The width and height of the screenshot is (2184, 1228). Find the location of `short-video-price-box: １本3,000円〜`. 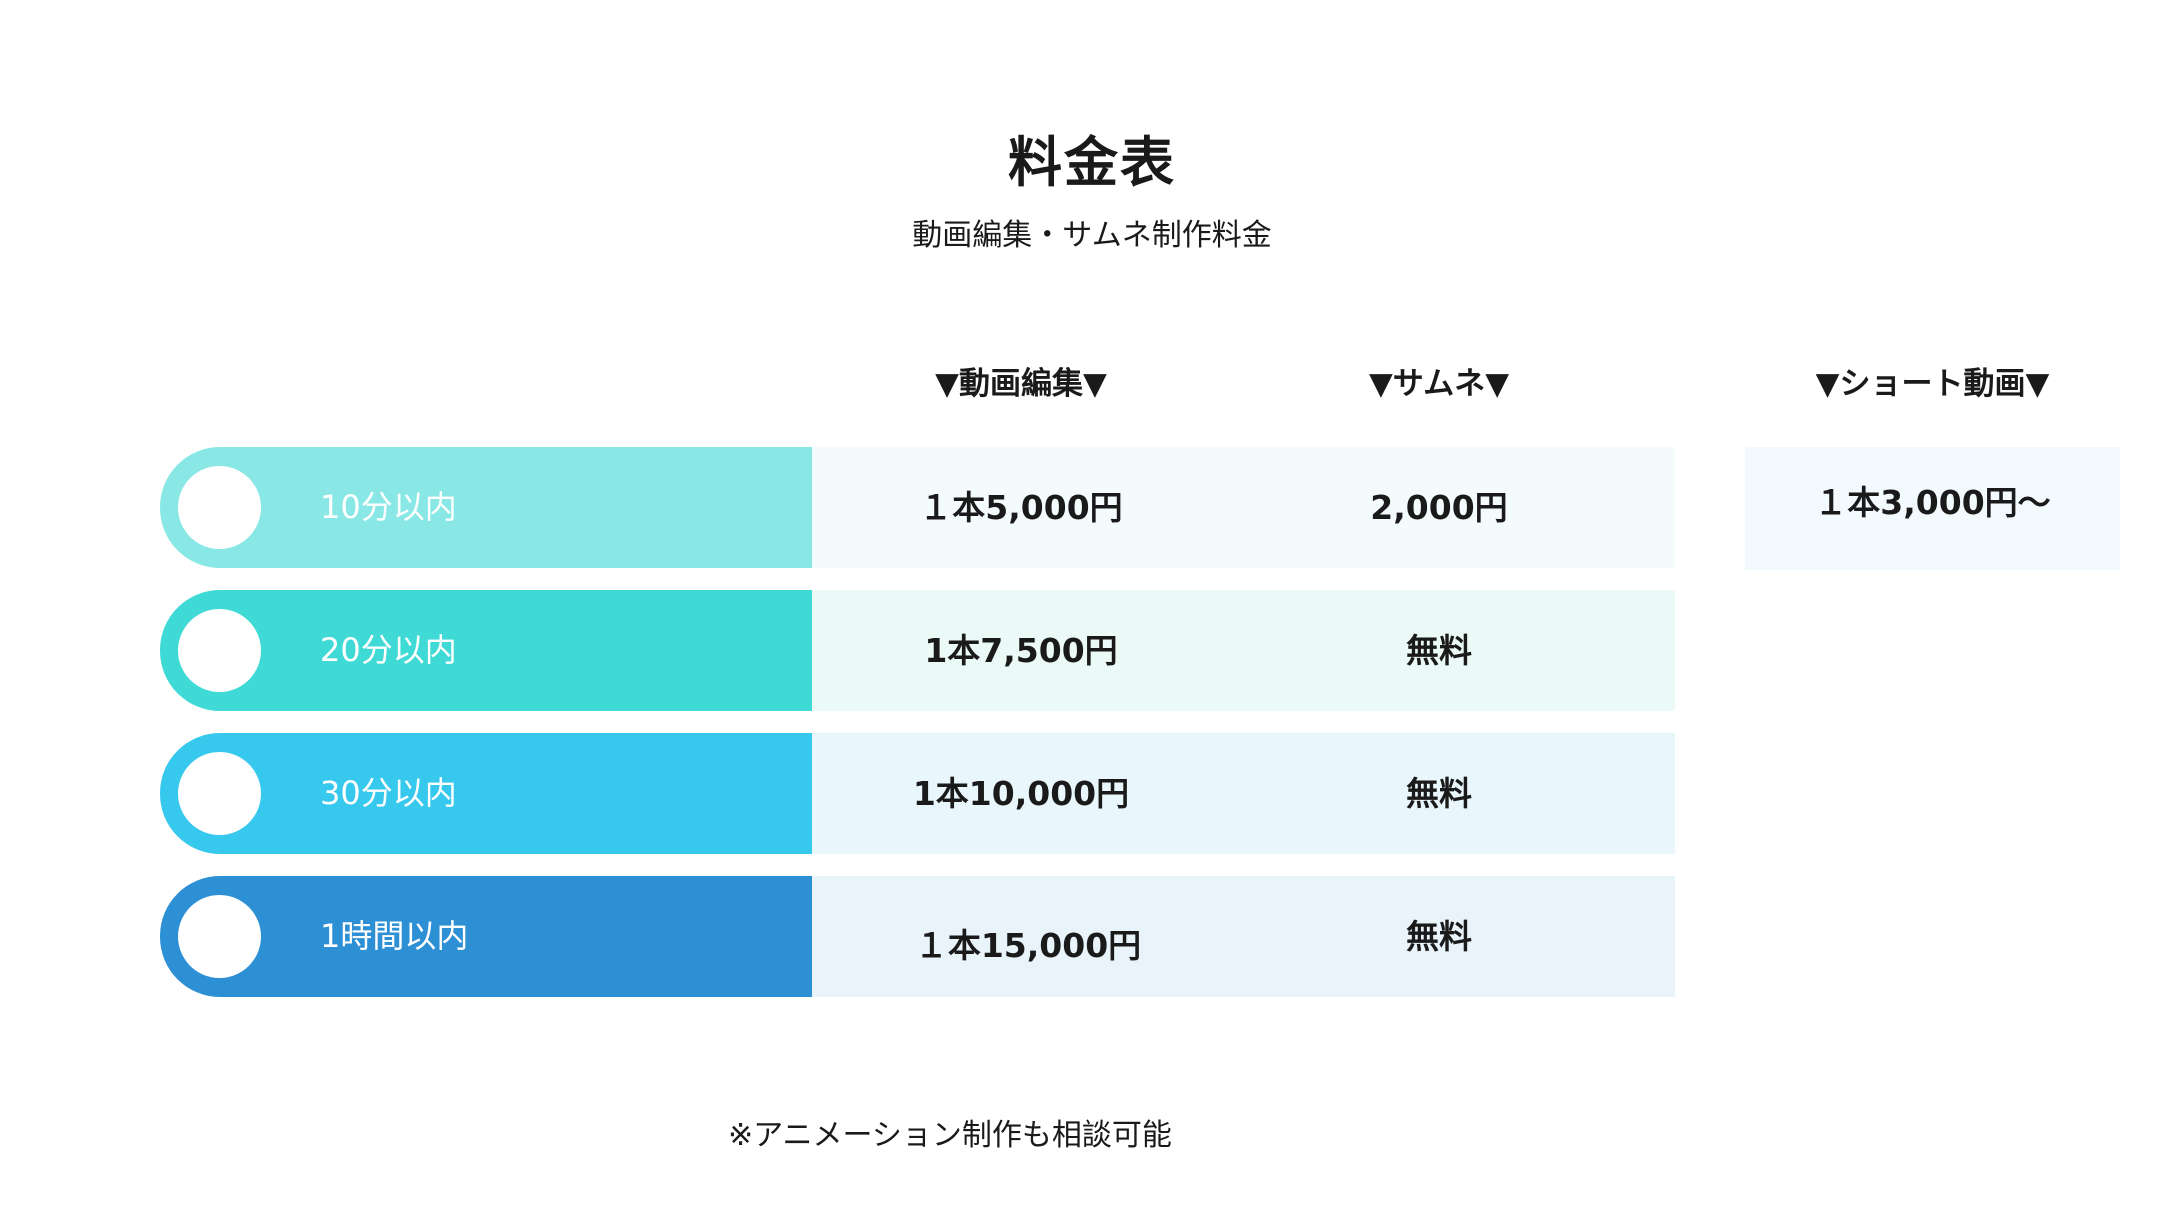

short-video-price-box: １本3,000円〜 is located at coordinates (1932, 508).